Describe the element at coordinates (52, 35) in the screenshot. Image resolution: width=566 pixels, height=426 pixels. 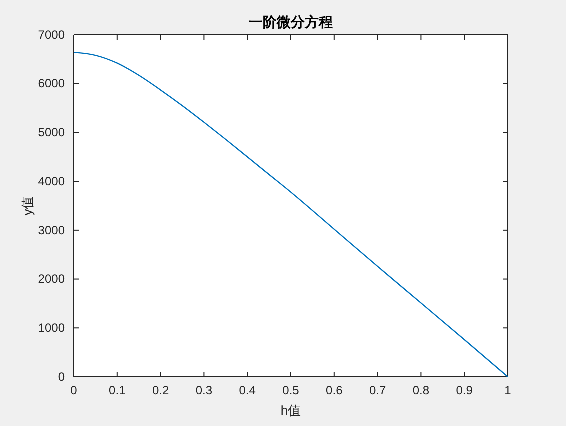
I see `y-tick-label: 7000` at that location.